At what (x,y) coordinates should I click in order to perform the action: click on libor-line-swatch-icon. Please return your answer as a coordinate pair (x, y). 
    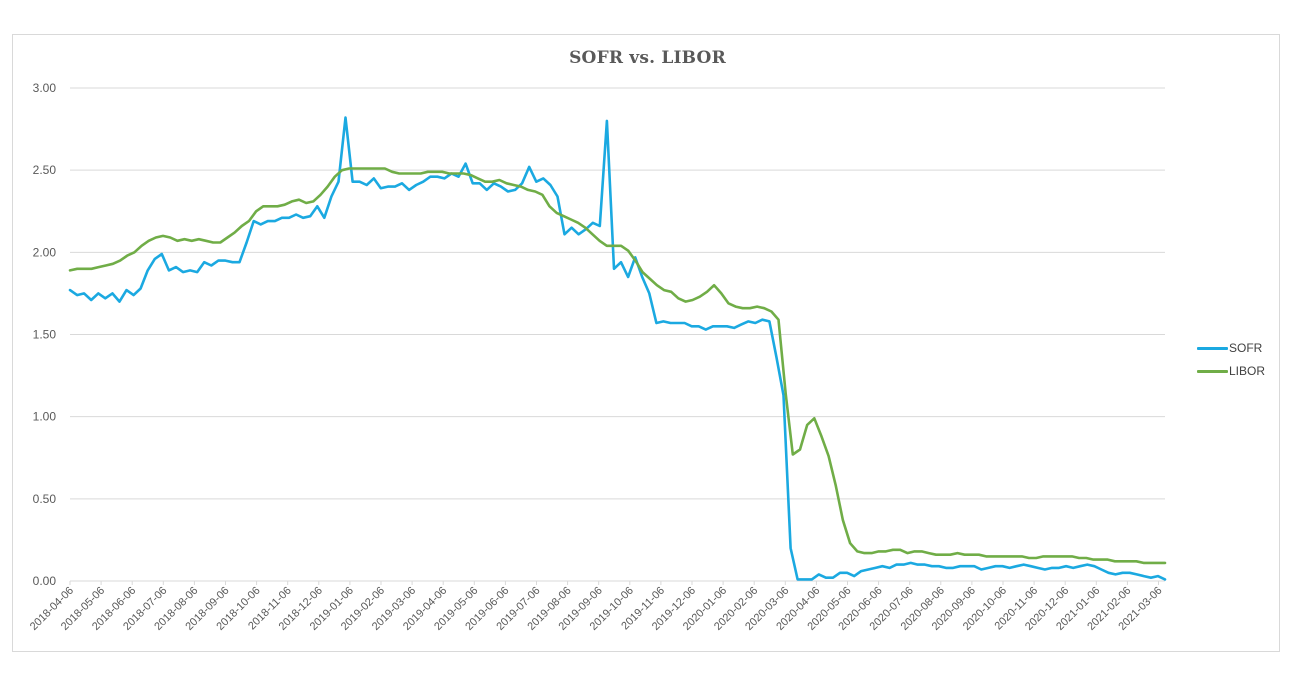
    Looking at the image, I should click on (1212, 371).